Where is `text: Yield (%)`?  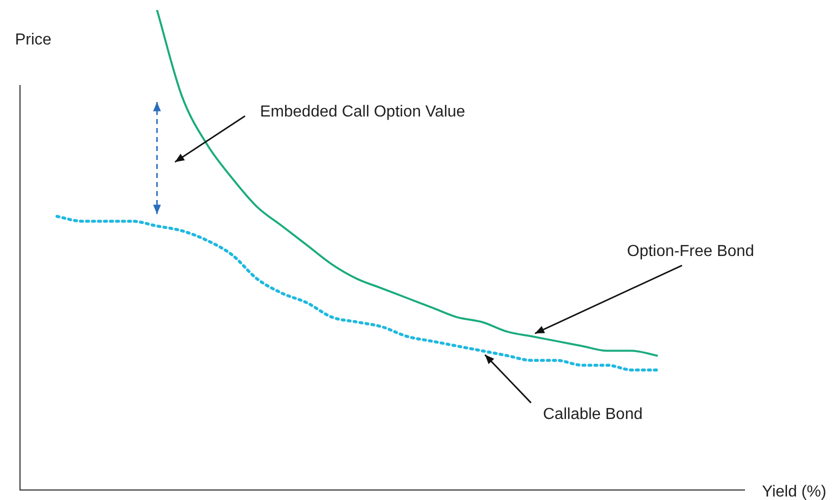
text: Yield (%) is located at coordinates (794, 491).